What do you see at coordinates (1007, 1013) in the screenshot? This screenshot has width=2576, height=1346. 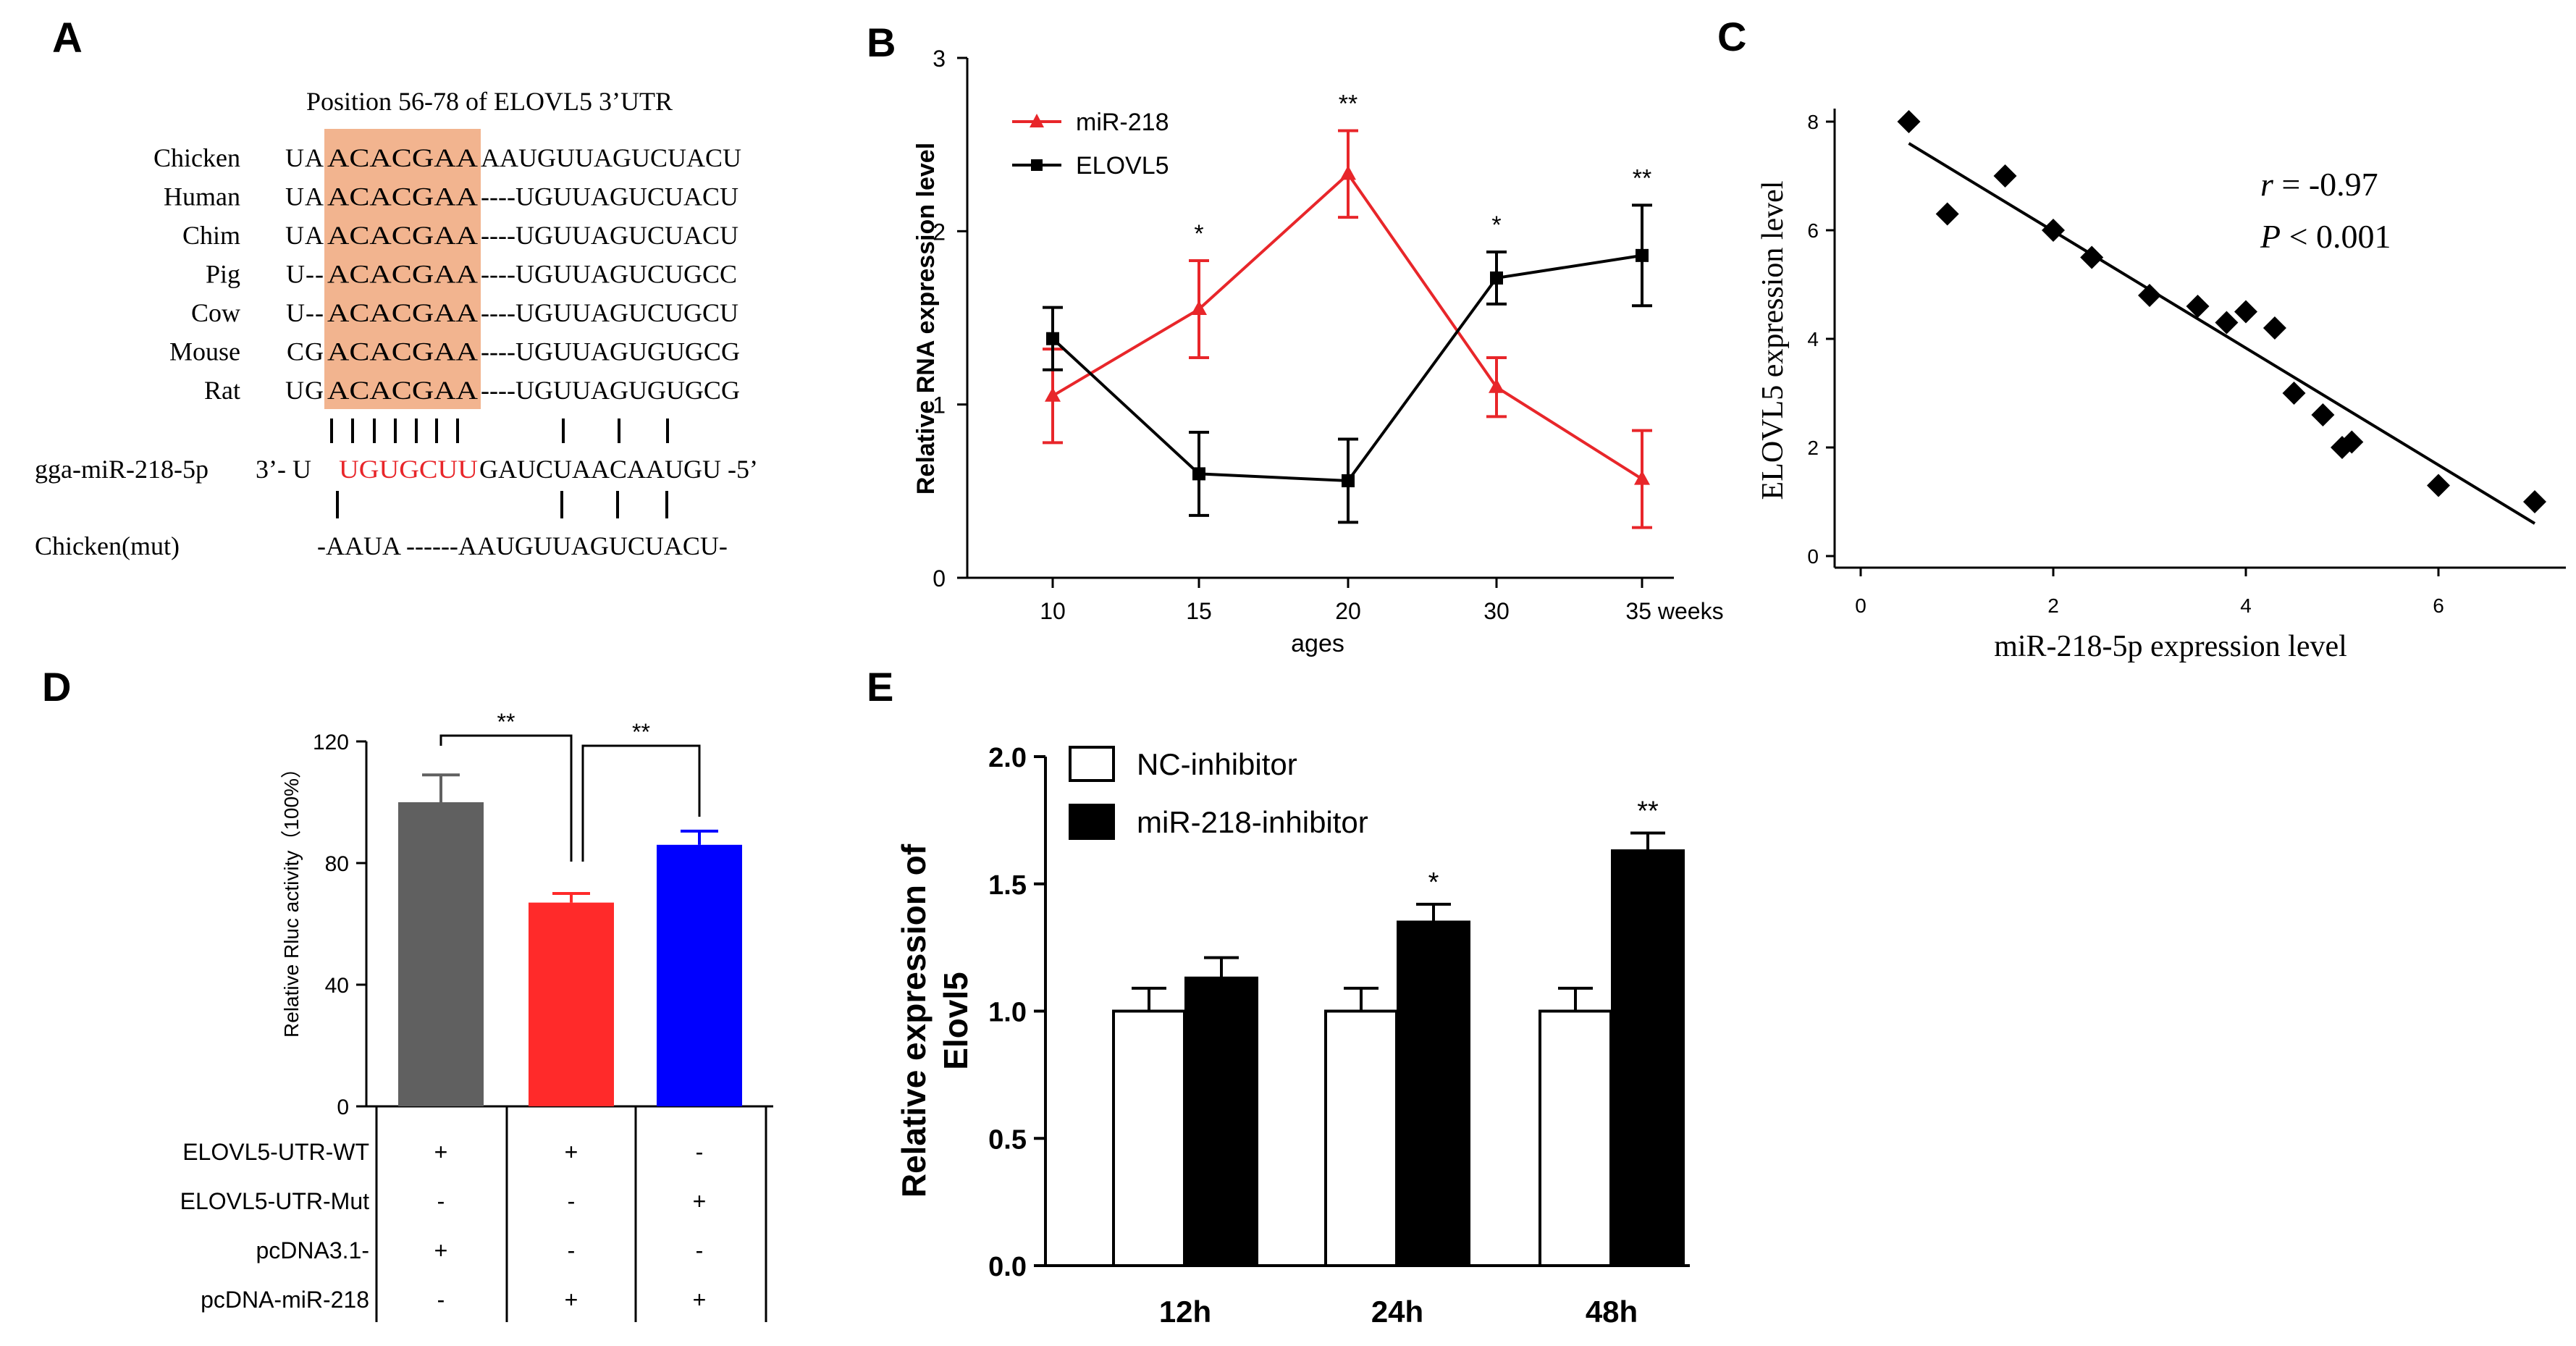 I see `e-y-tick-label: 1.0` at bounding box center [1007, 1013].